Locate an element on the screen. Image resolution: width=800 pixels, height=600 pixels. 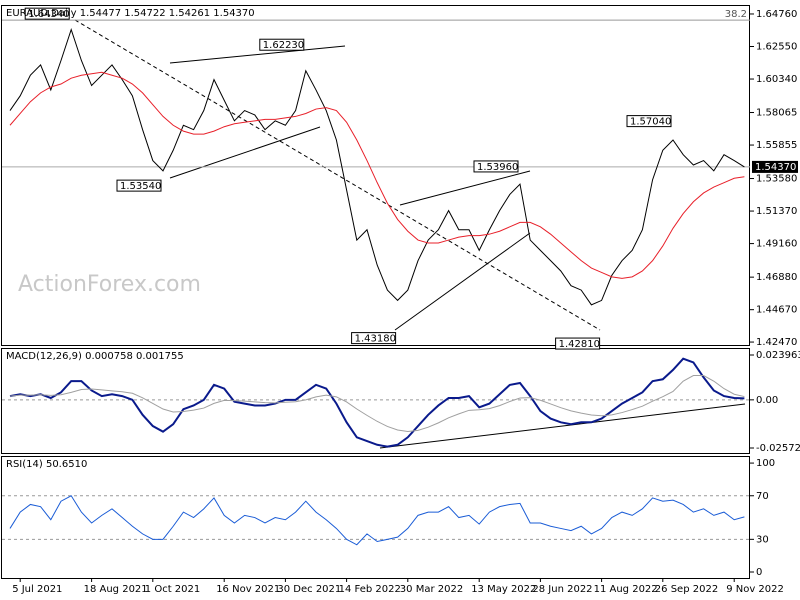
price-annotation: 1.53960 is located at coordinates (496, 166).